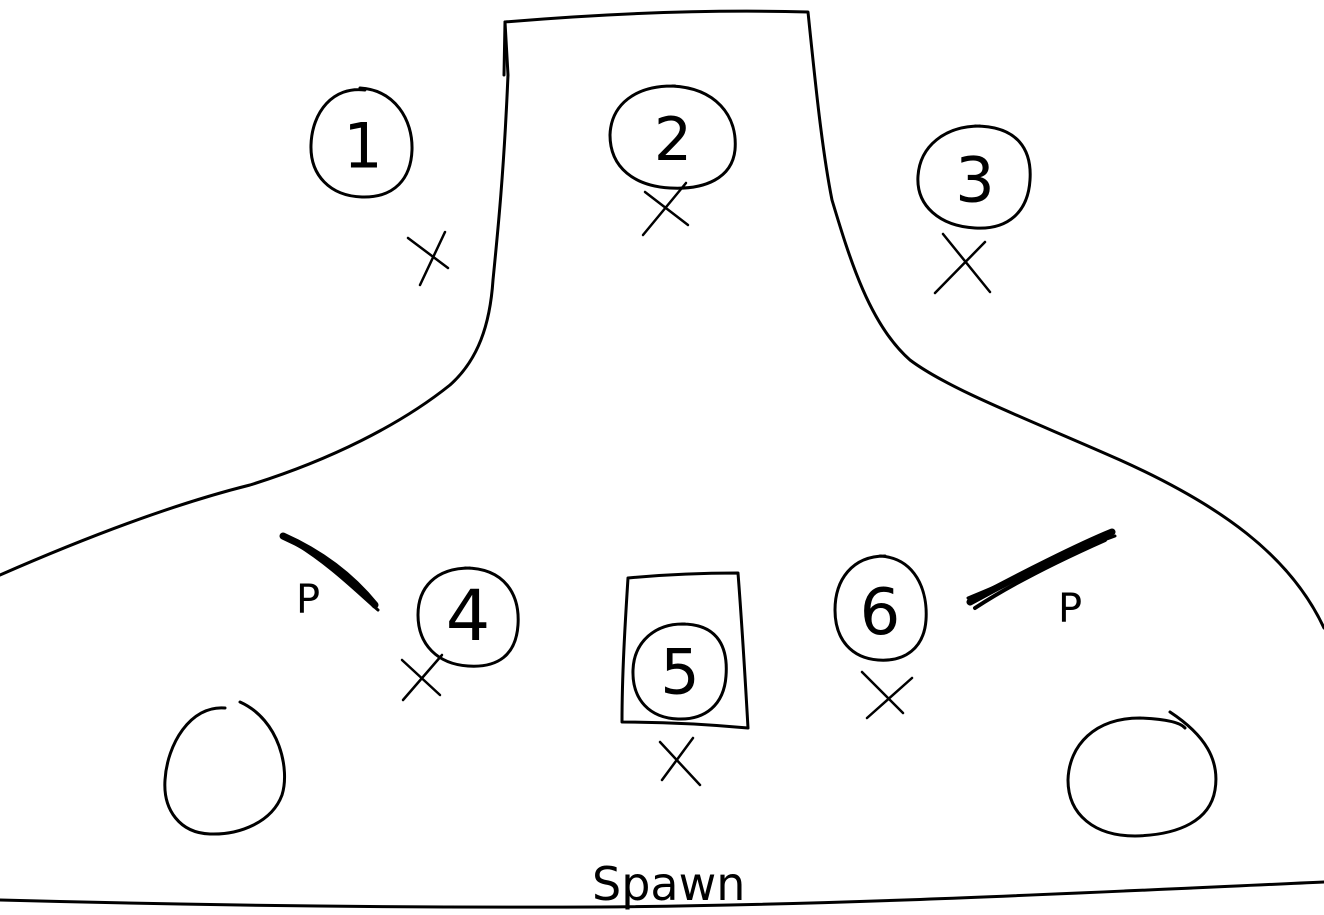 The image size is (1324, 915). I want to click on spot-5: 5, so click(685, 650).